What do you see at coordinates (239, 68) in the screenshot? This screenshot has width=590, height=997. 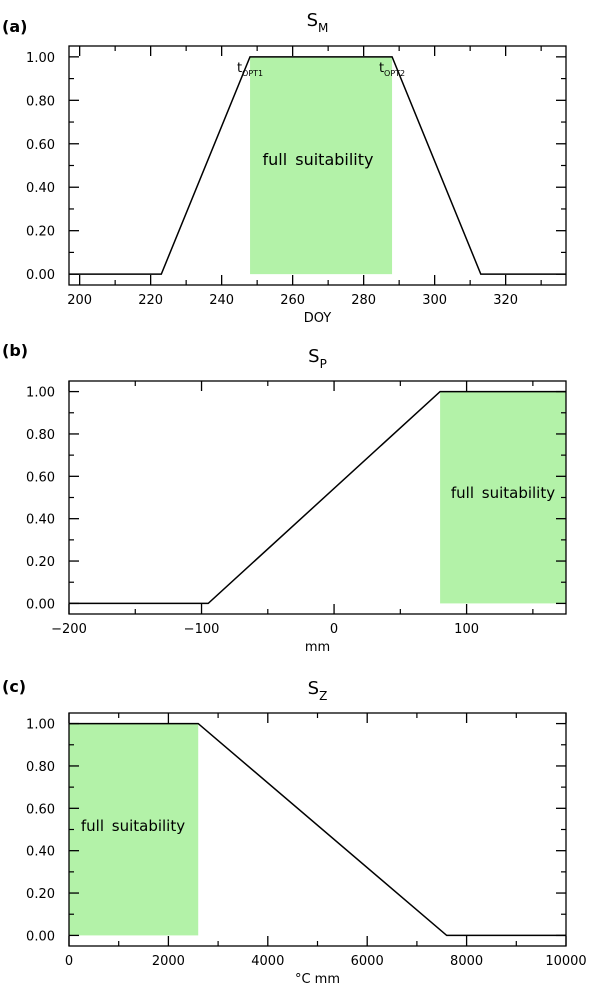 I see `annotation-opt1-base: t` at bounding box center [239, 68].